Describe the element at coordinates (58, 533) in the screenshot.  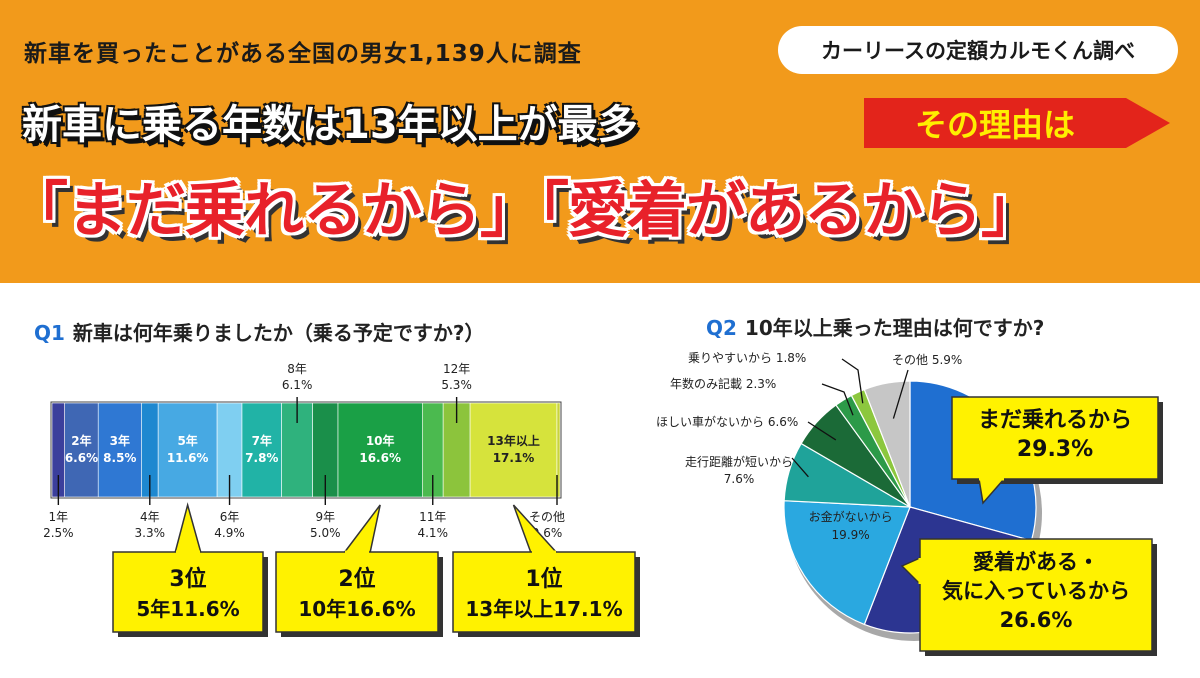
I see `segment-value-label: 2.5%` at that location.